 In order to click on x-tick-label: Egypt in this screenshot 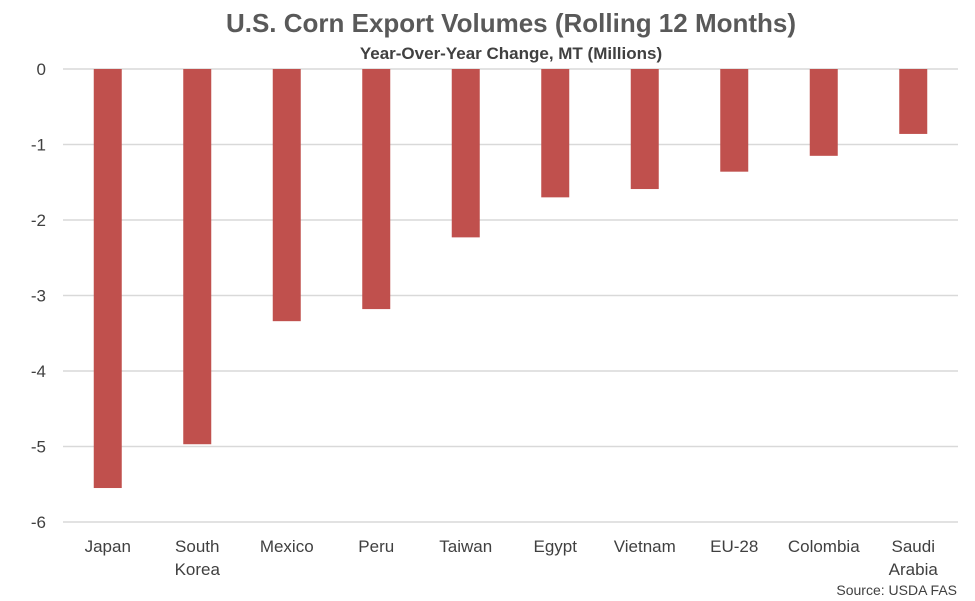, I will do `click(556, 546)`.